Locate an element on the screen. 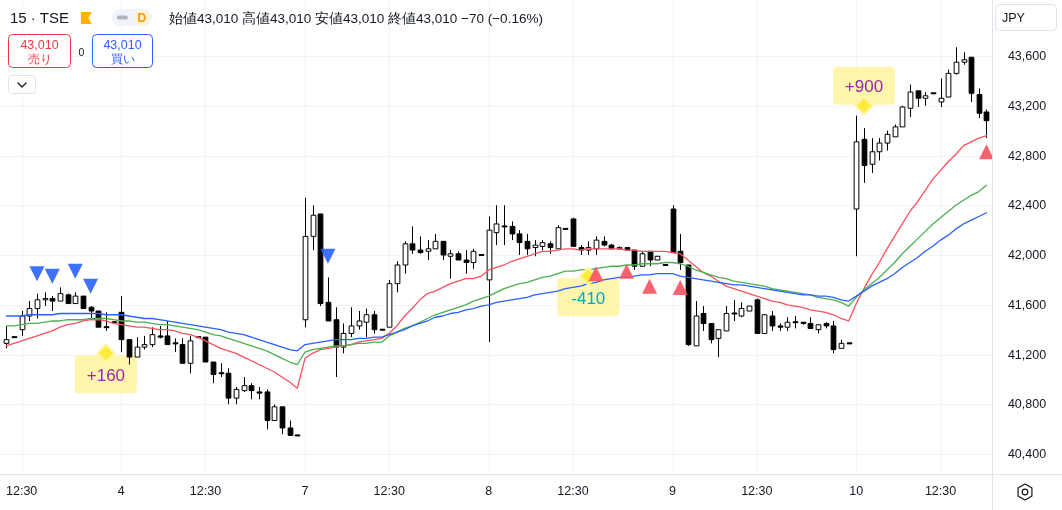  x-tick-label: 10 is located at coordinates (856, 491).